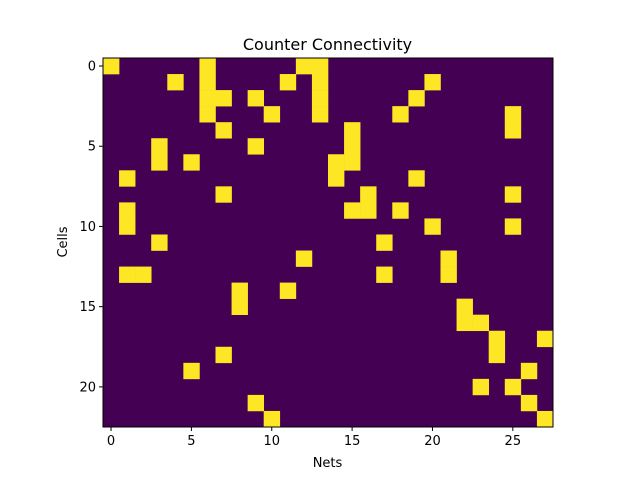  I want to click on x-tick-label: 0, so click(111, 441).